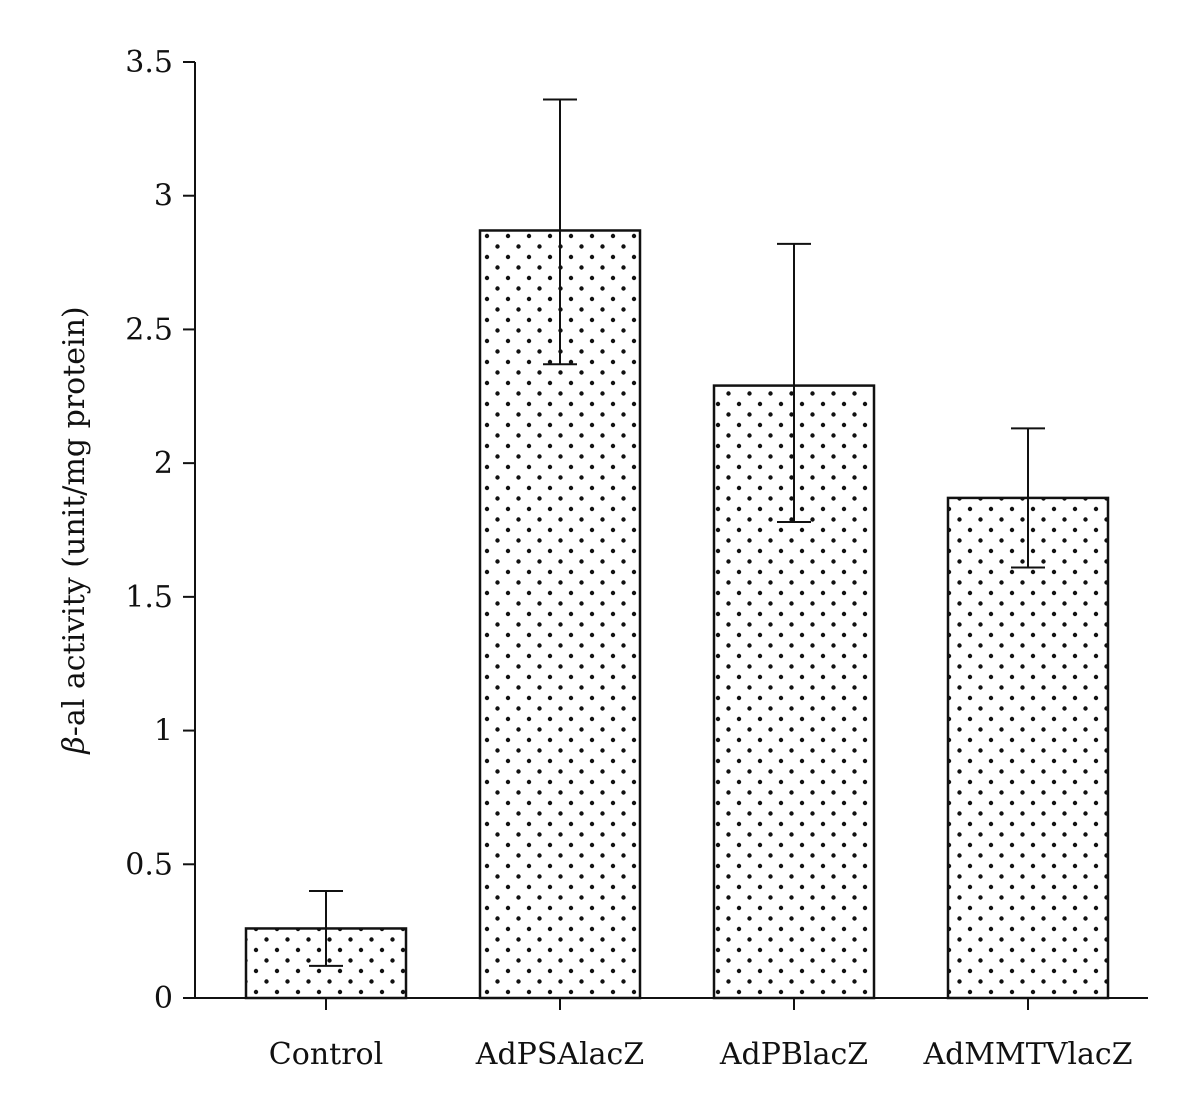 This screenshot has height=1110, width=1200. I want to click on x-tick-label: AdMMTVlacZ, so click(1027, 1054).